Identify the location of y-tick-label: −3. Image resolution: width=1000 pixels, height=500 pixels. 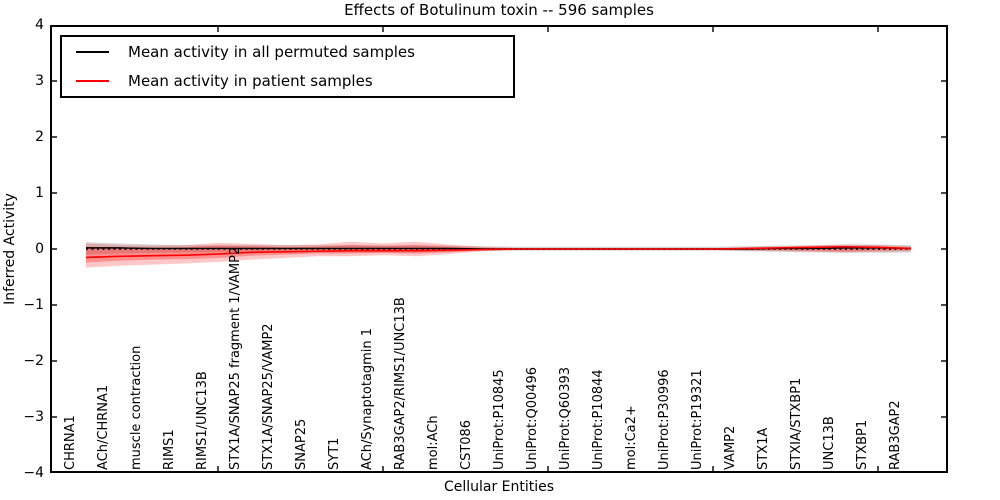
(33, 417).